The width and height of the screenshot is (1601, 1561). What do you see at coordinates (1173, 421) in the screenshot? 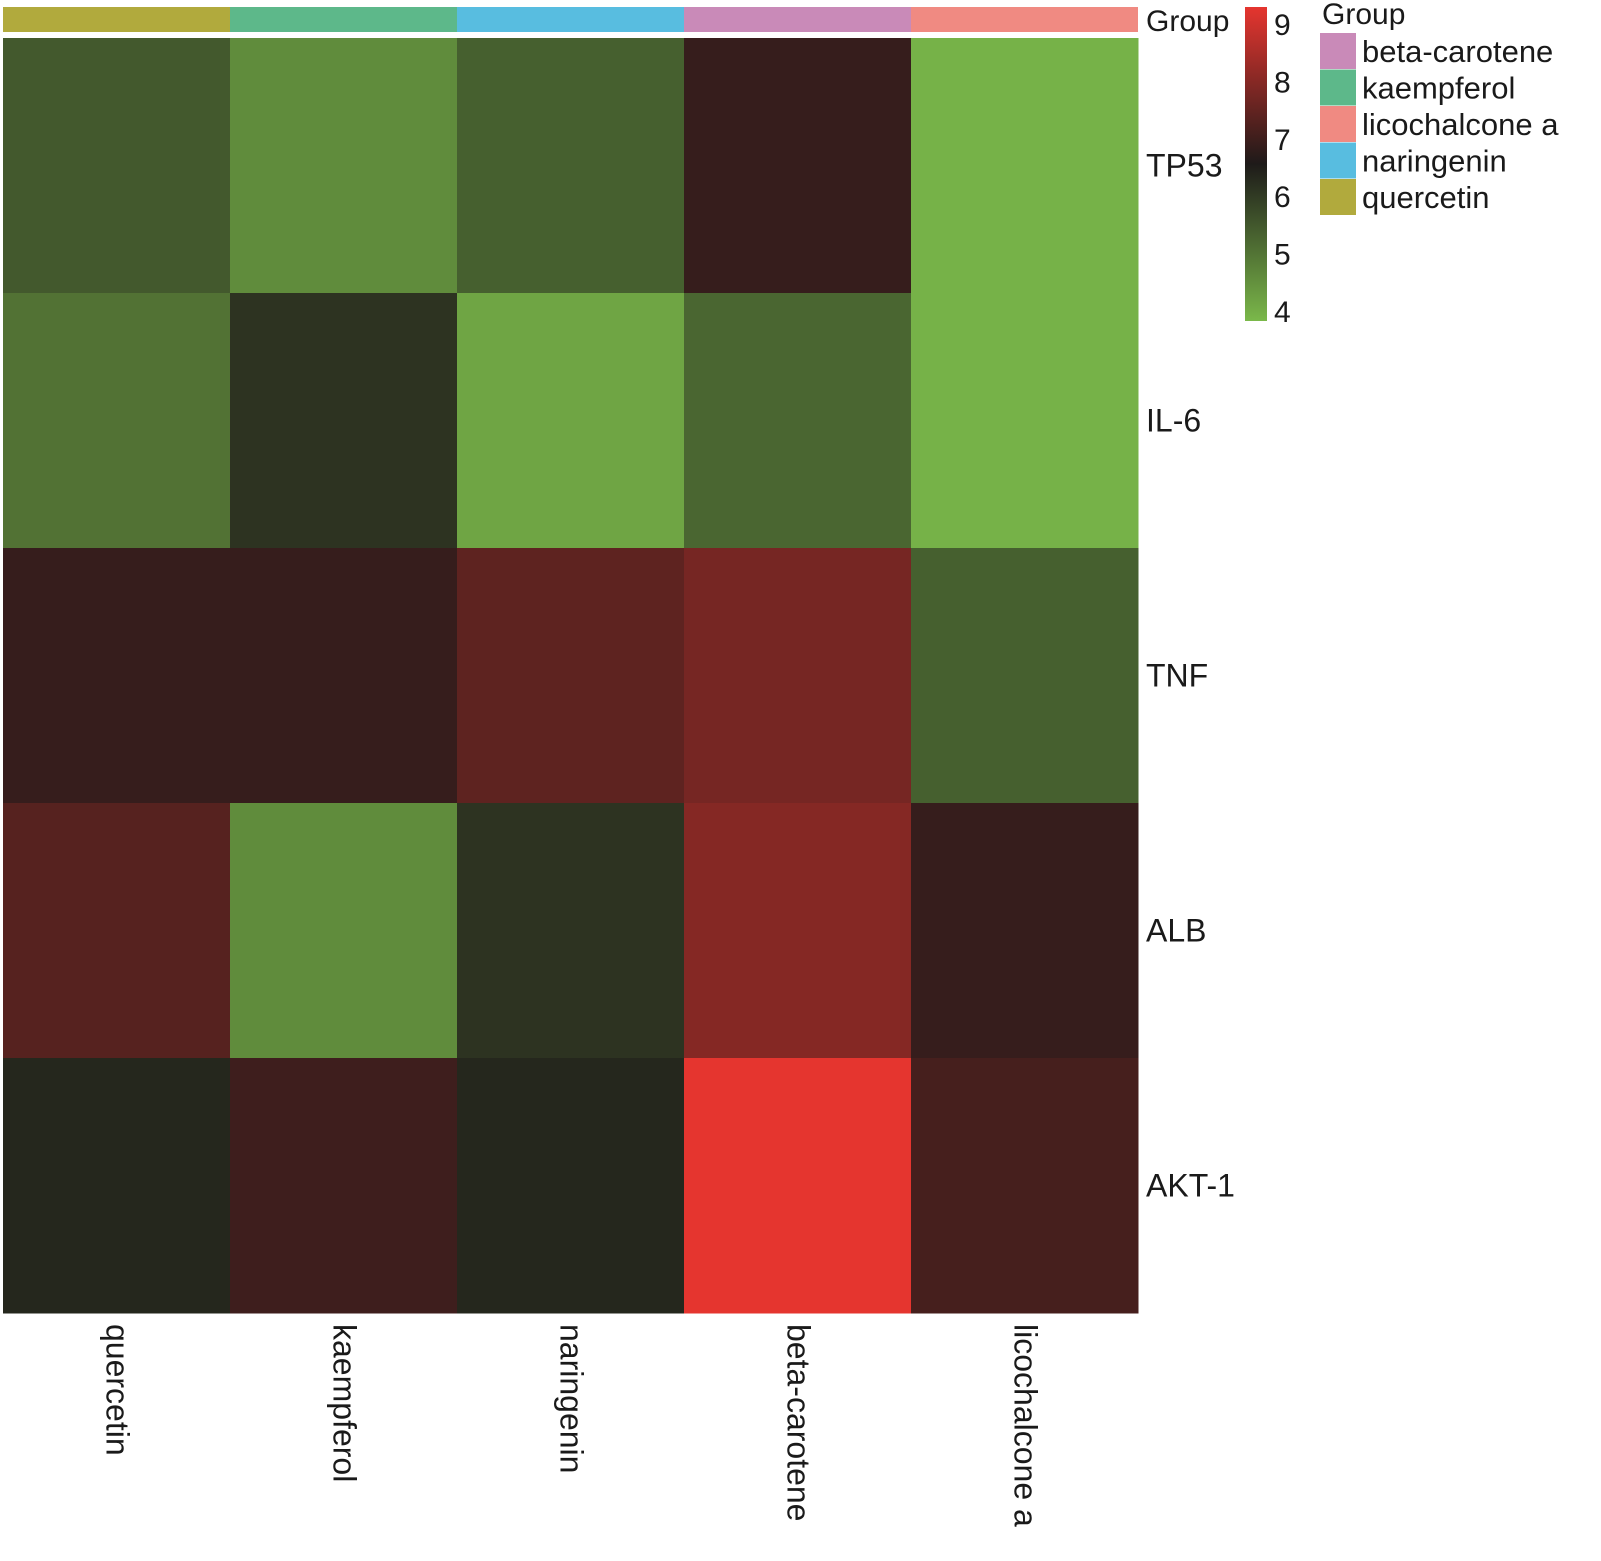
I see `row-label: IL-6` at bounding box center [1173, 421].